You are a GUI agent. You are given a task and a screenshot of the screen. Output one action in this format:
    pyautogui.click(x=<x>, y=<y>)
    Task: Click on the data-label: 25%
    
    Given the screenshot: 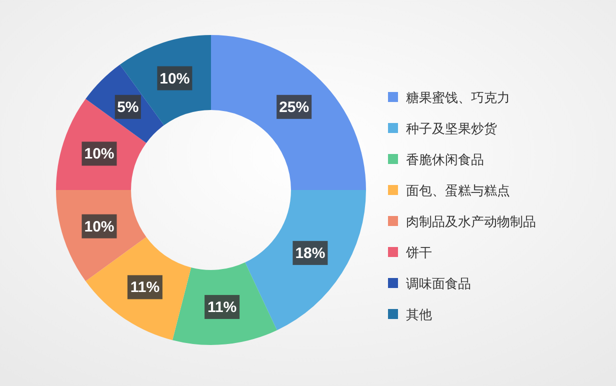 What is the action you would take?
    pyautogui.click(x=294, y=107)
    